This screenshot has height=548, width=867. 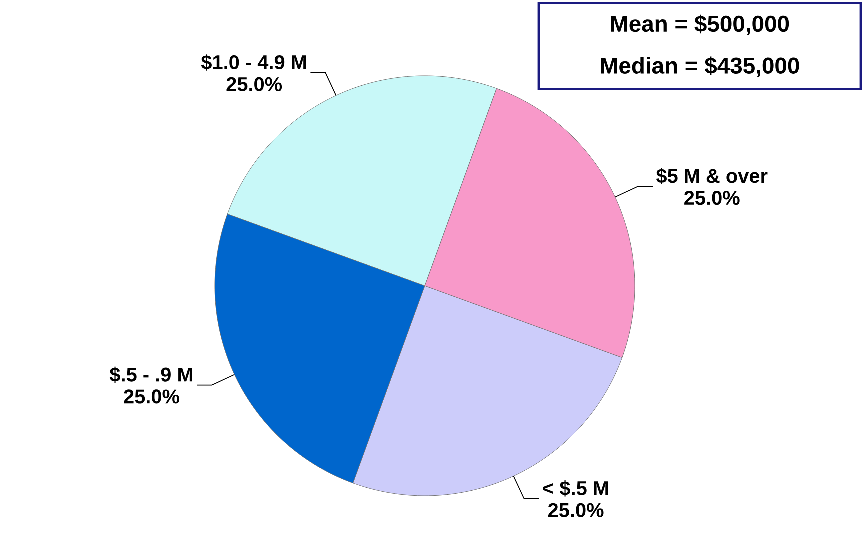 I want to click on text: Median = $435,000, so click(x=700, y=67).